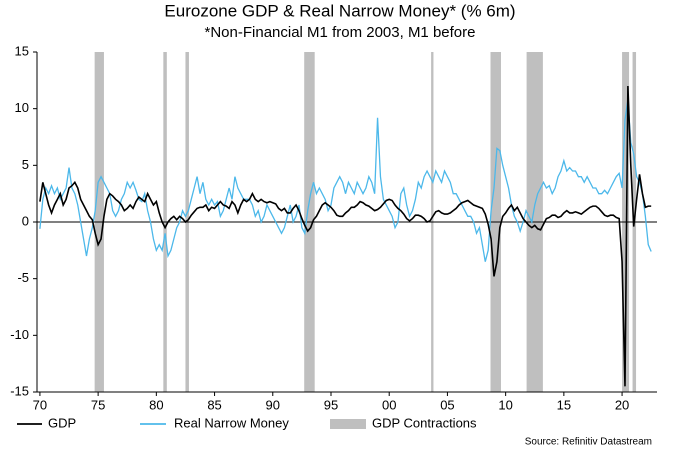  I want to click on x-tick-label: 95, so click(331, 404).